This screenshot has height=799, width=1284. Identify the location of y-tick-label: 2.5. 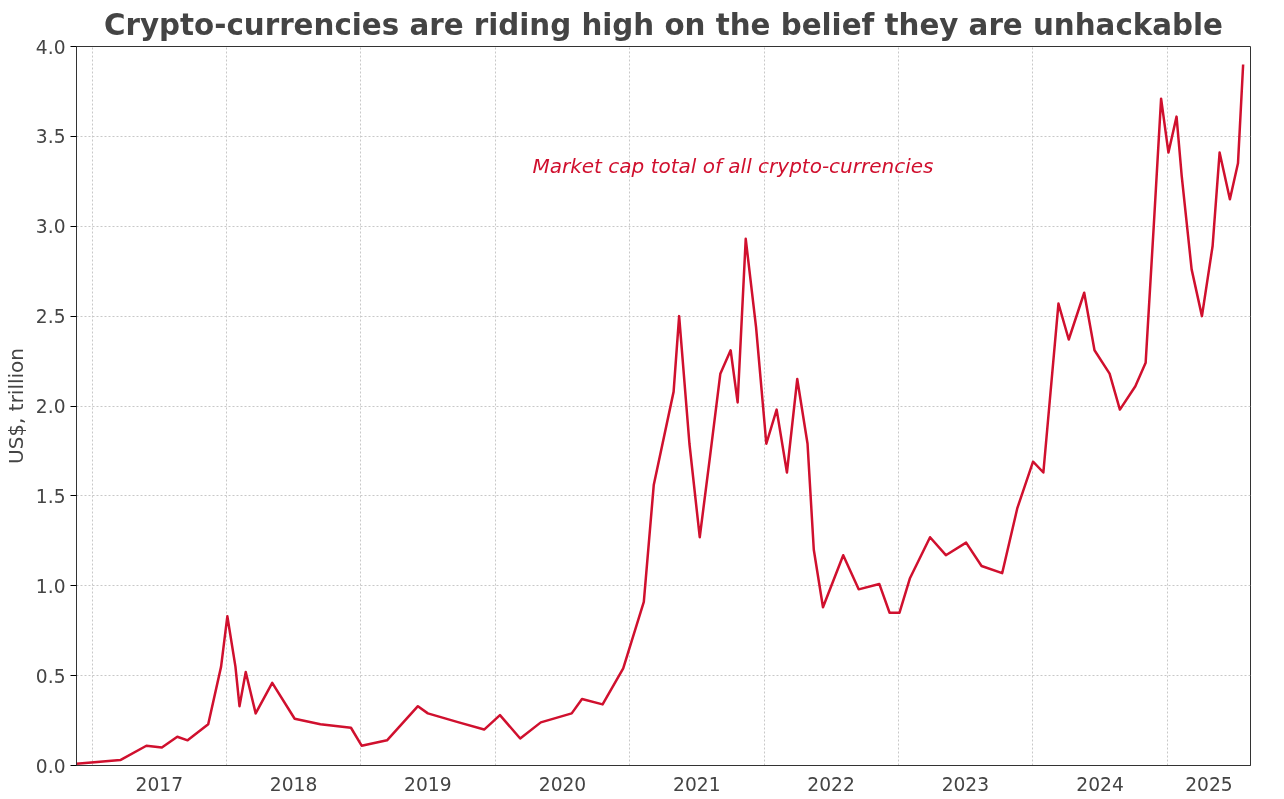
(50, 317).